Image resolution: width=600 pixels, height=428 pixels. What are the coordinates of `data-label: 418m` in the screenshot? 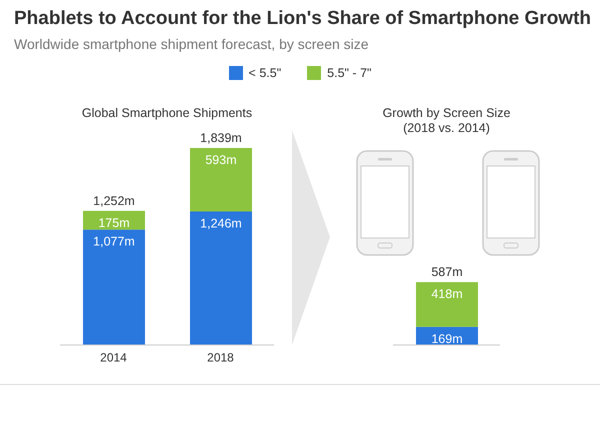 It's located at (447, 294).